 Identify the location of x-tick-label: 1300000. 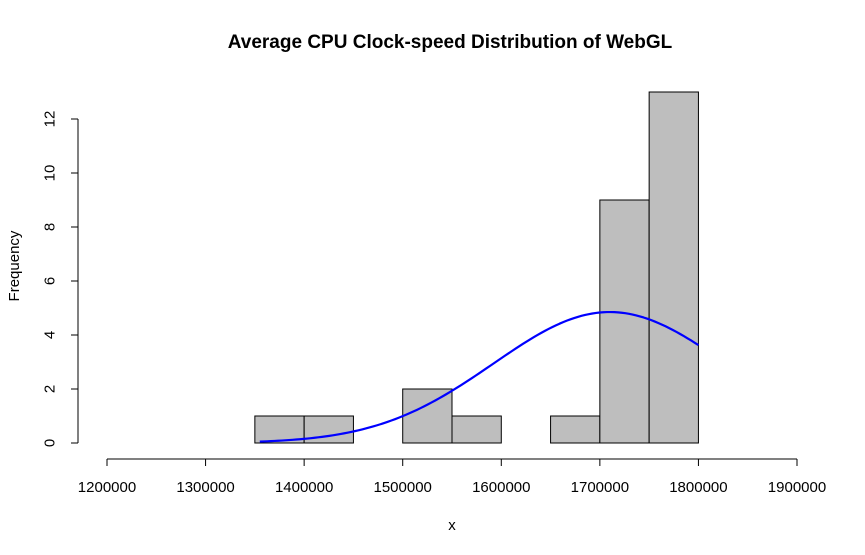
(205, 487).